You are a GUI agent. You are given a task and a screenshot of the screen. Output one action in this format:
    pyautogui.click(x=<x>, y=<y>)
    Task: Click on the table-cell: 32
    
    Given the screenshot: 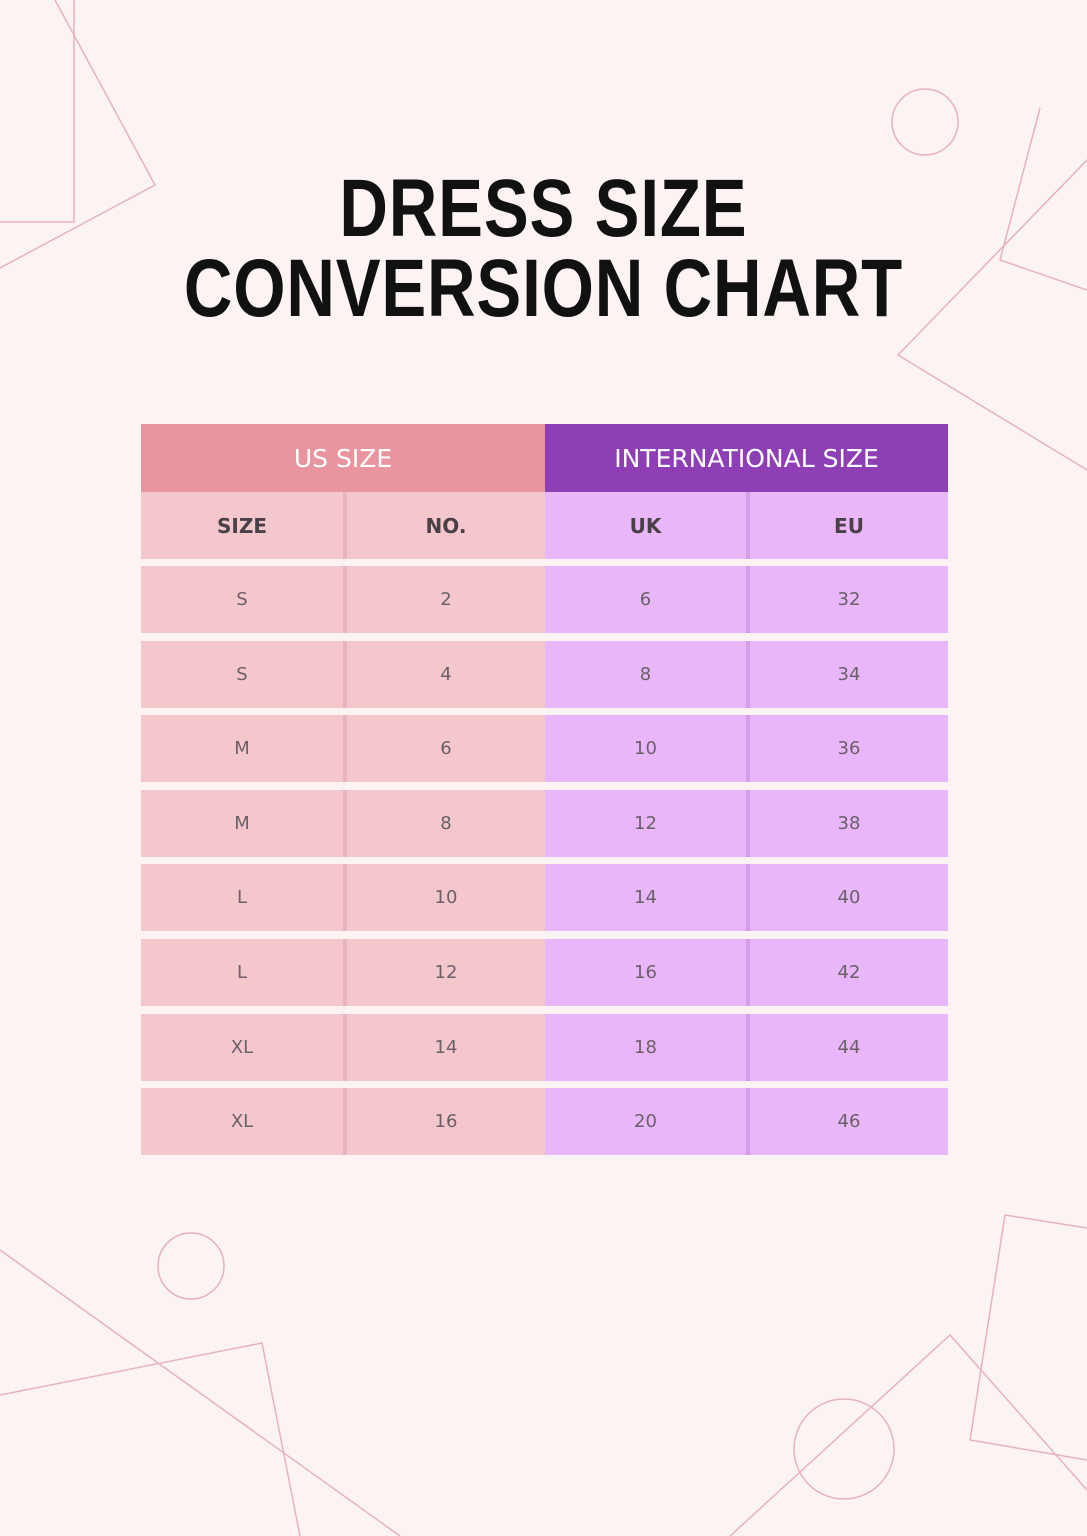 What is the action you would take?
    pyautogui.click(x=847, y=599)
    